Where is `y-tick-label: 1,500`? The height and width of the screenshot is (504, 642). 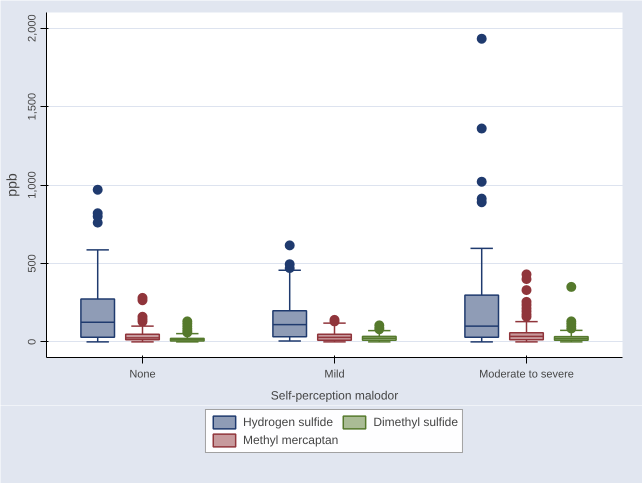
y-tick-label: 1,500 is located at coordinates (32, 106).